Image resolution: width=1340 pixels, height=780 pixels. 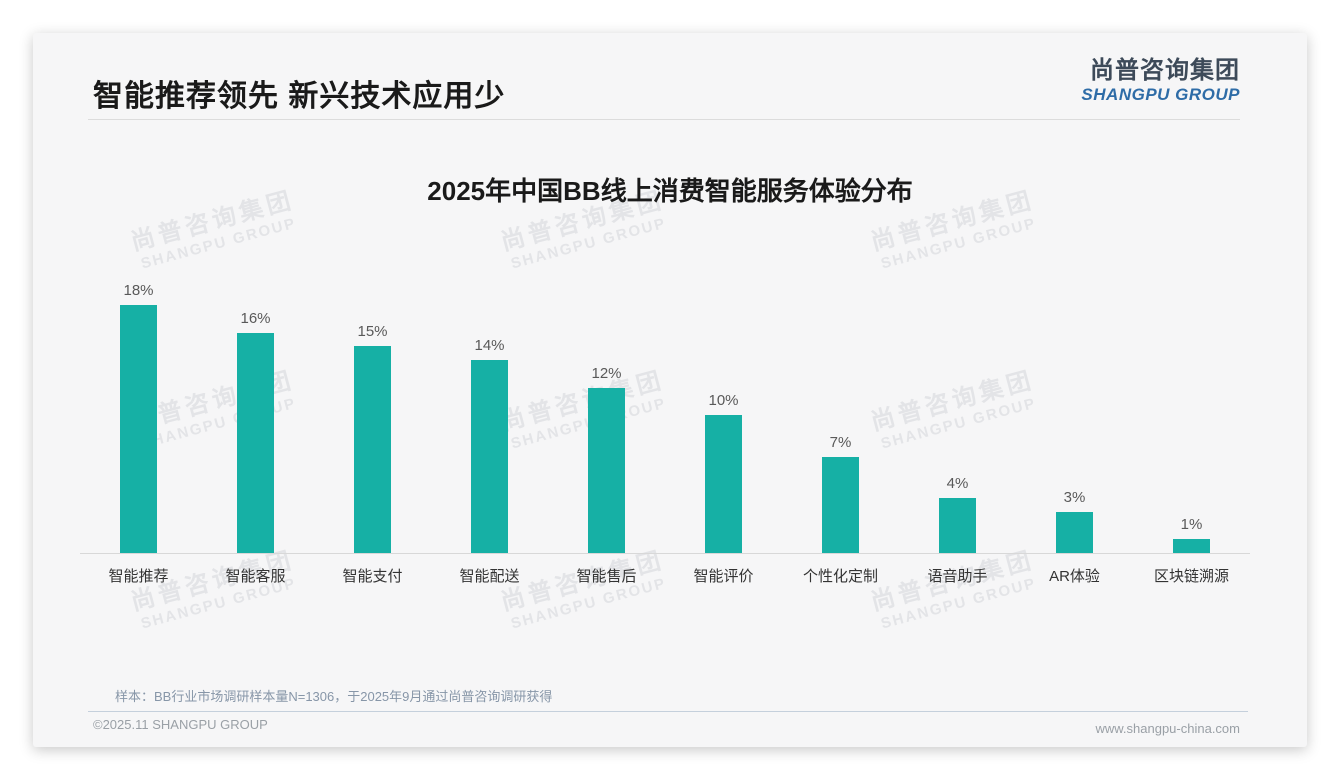 What do you see at coordinates (138, 576) in the screenshot?
I see `bar-category-label: 智能推荐` at bounding box center [138, 576].